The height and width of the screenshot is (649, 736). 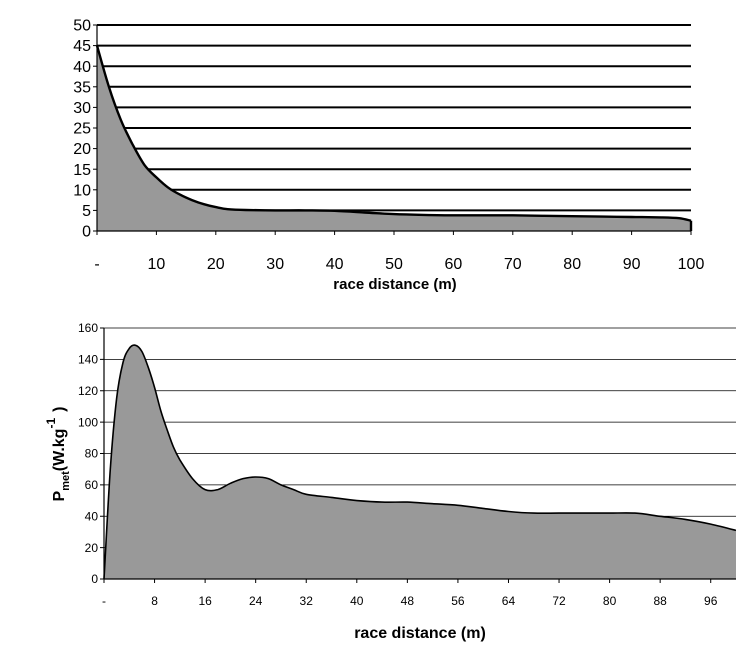 I want to click on x-tick-label: 10, so click(x=157, y=264).